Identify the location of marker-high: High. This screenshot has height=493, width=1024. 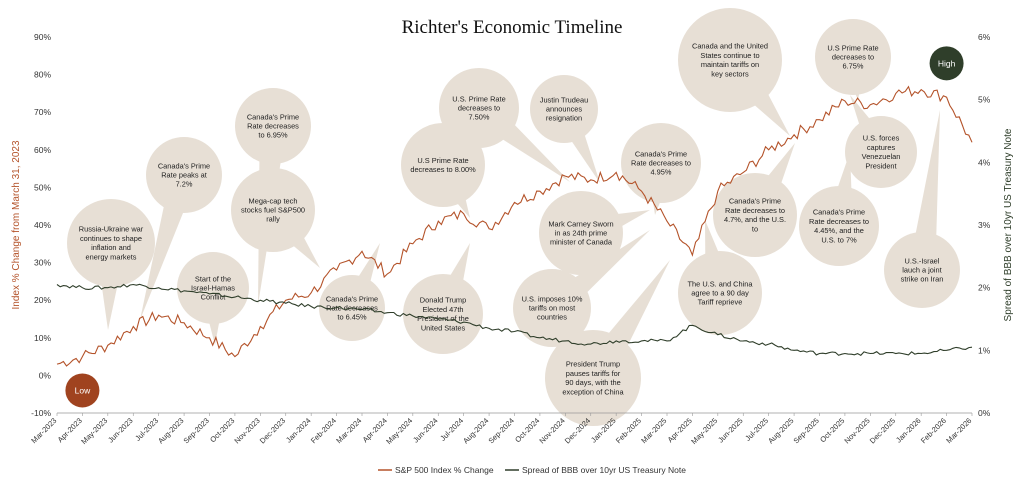
(946, 63).